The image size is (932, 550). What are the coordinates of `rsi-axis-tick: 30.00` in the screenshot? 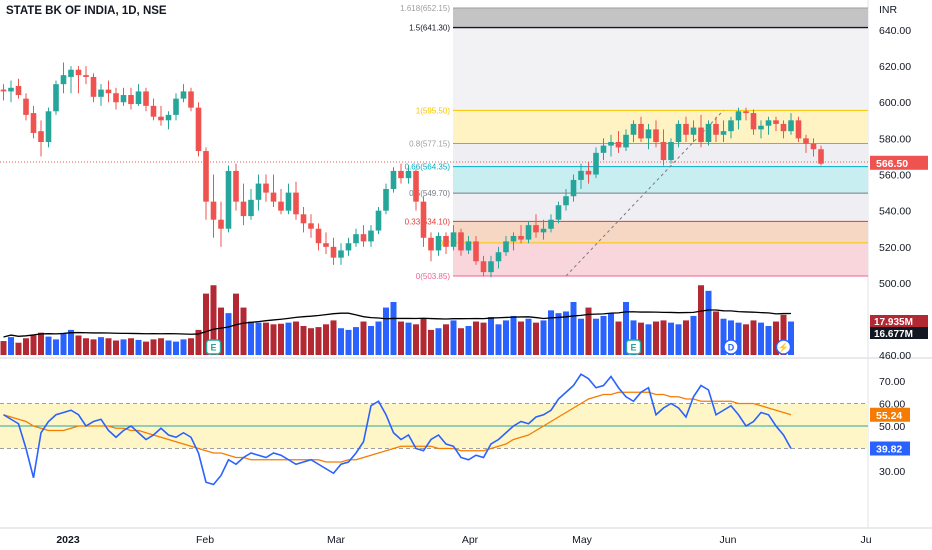 It's located at (892, 472).